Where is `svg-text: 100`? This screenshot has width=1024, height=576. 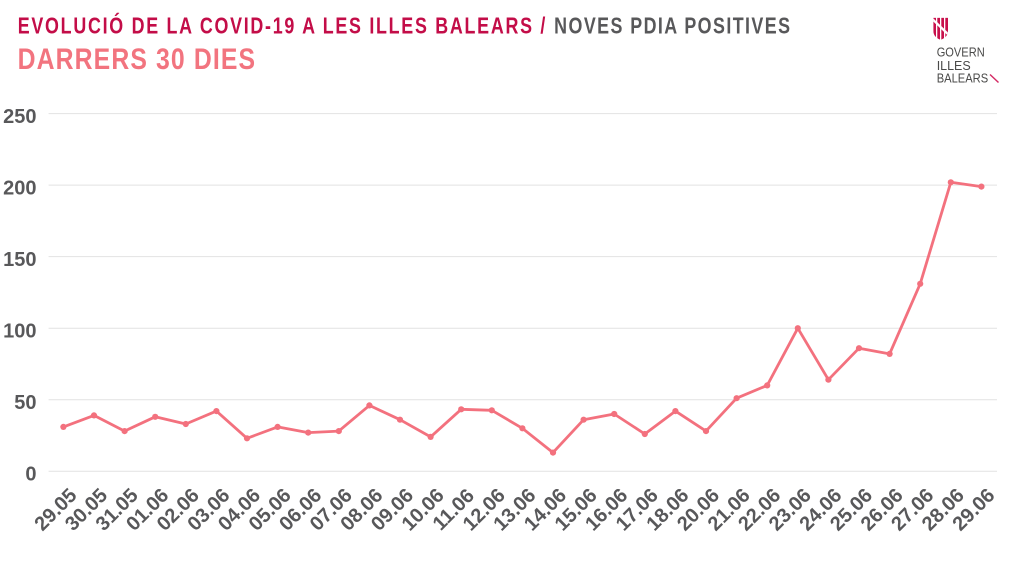 svg-text: 100 is located at coordinates (19, 332).